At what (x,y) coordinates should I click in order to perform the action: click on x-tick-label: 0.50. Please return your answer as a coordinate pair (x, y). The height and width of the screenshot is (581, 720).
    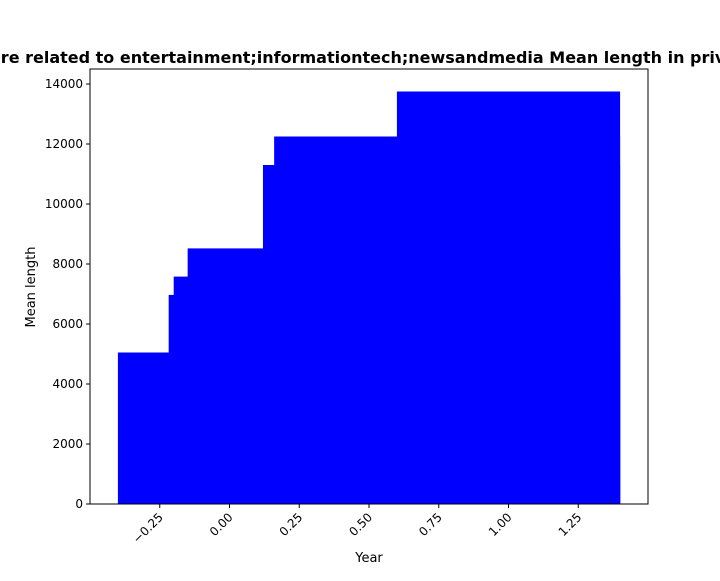
    Looking at the image, I should click on (360, 524).